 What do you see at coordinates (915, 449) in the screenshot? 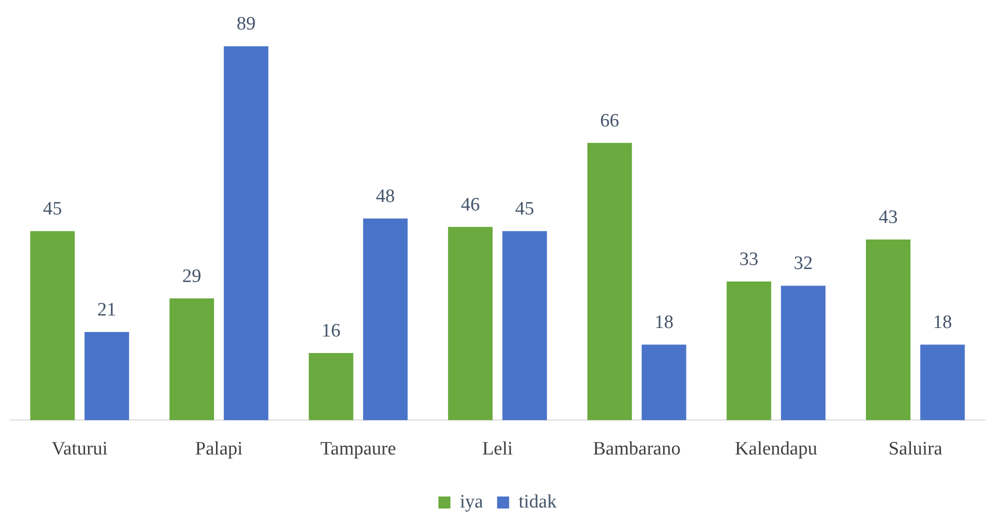
I see `x-tick-label: Saluira` at bounding box center [915, 449].